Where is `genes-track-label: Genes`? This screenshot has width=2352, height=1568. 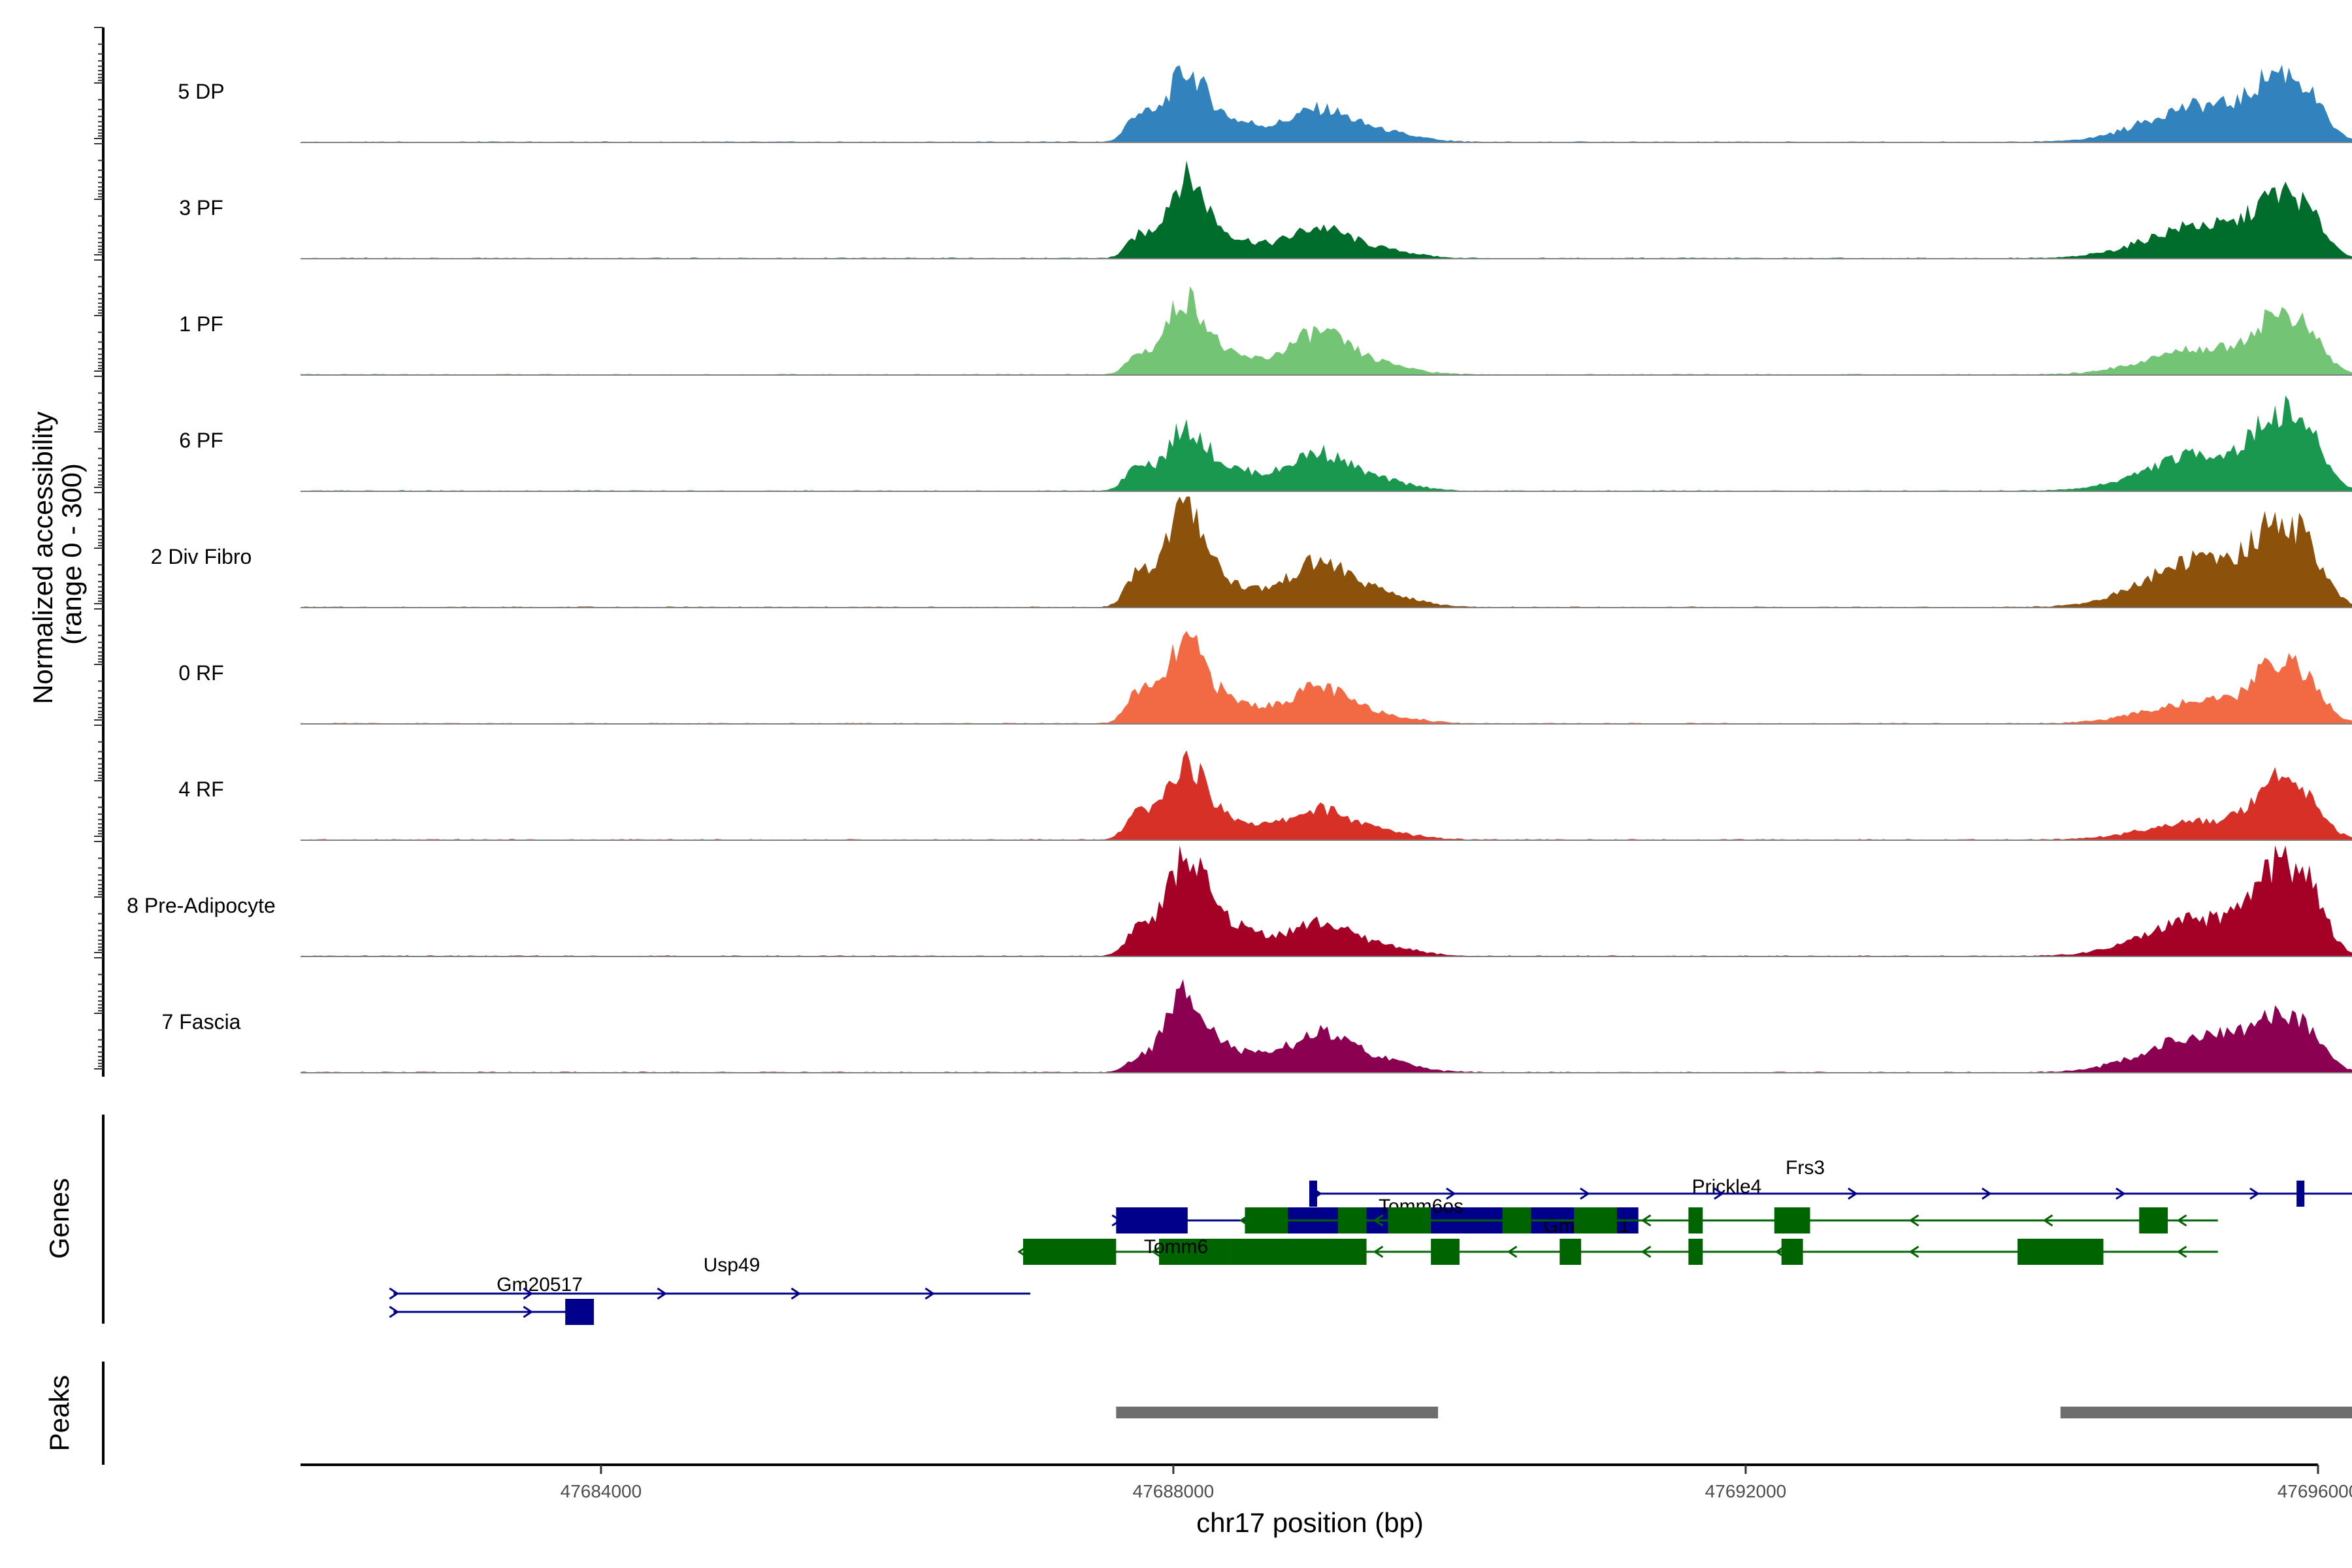
genes-track-label: Genes is located at coordinates (59, 1218).